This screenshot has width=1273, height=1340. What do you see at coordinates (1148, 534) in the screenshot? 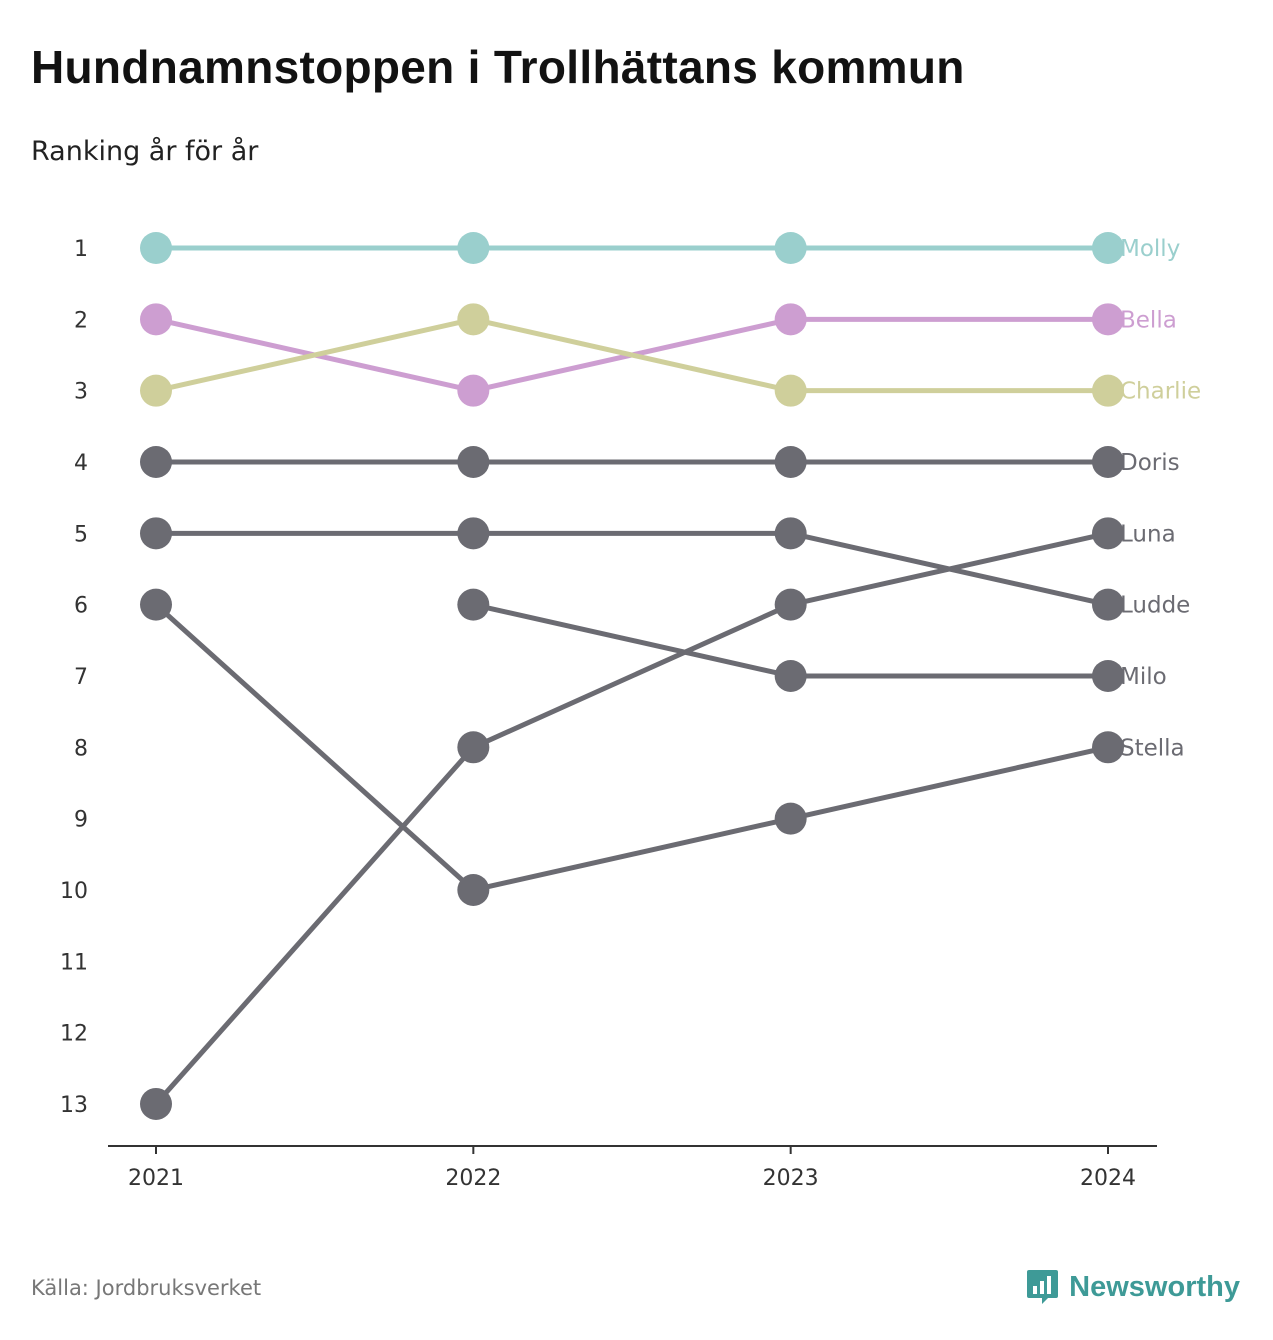
I see `series-label-luna: Luna` at bounding box center [1148, 534].